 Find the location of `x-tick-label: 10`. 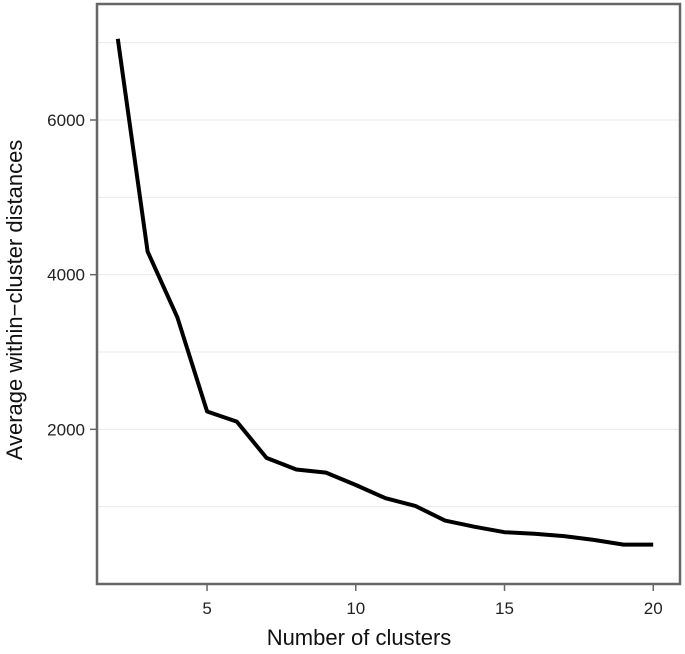

x-tick-label: 10 is located at coordinates (355, 608).